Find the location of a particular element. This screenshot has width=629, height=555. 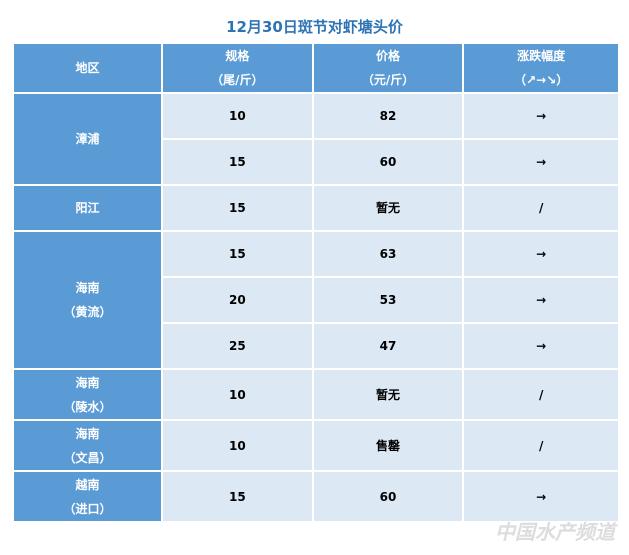

cell-line: 价格 is located at coordinates (388, 56).